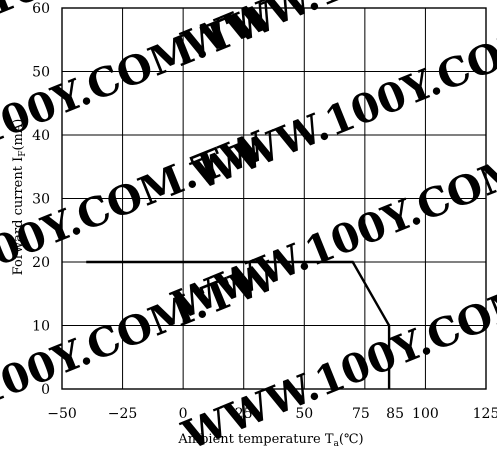  What do you see at coordinates (304, 414) in the screenshot?
I see `x-tick-label: 50` at bounding box center [304, 414].